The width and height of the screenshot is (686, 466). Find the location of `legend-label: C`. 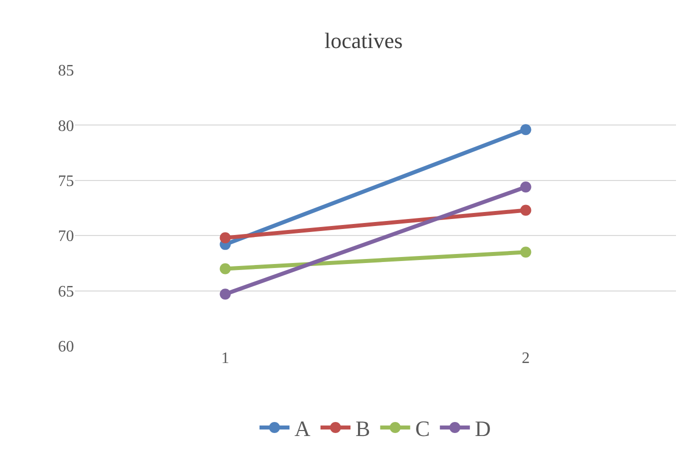

legend-label: C is located at coordinates (422, 429).